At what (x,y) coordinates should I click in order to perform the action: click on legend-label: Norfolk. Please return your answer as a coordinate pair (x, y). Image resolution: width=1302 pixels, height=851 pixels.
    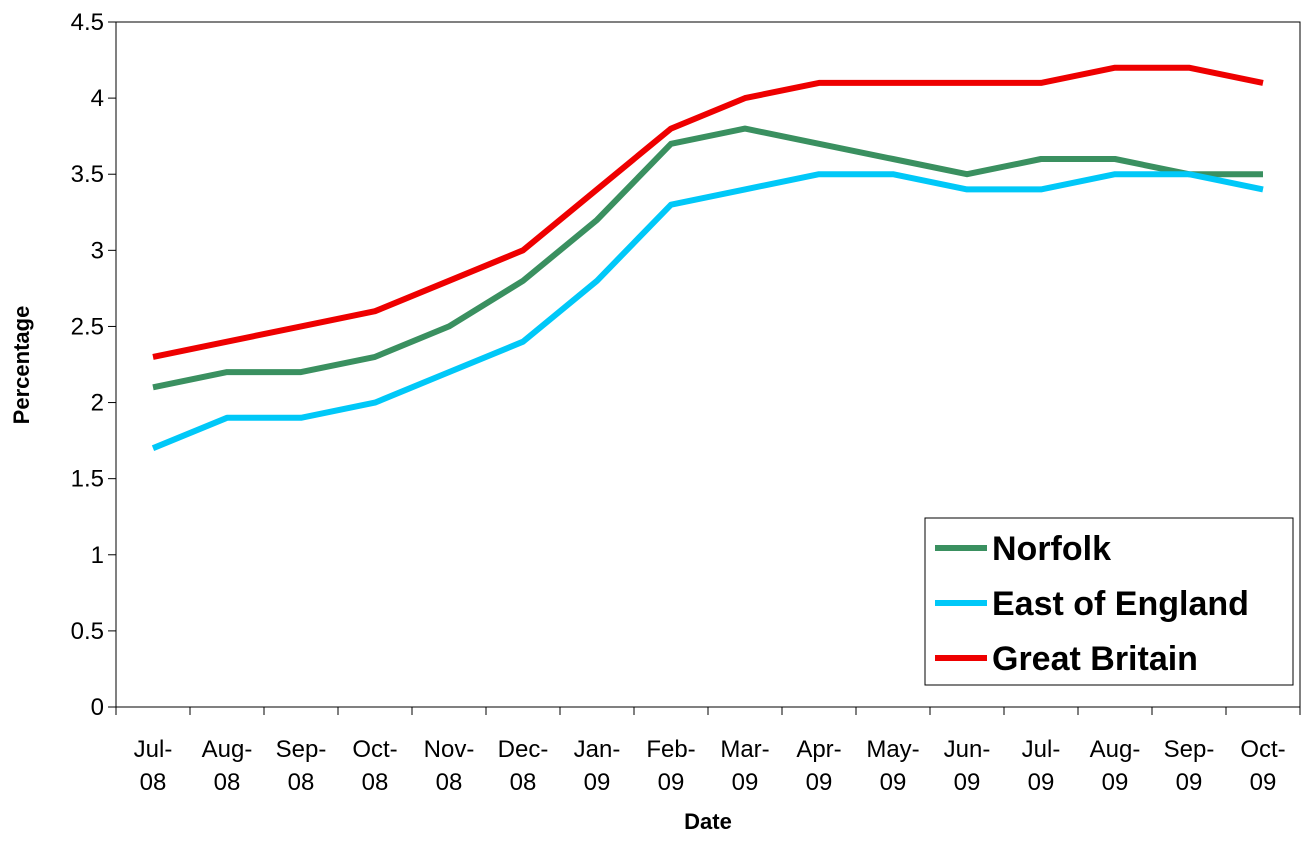
    Looking at the image, I should click on (1051, 549).